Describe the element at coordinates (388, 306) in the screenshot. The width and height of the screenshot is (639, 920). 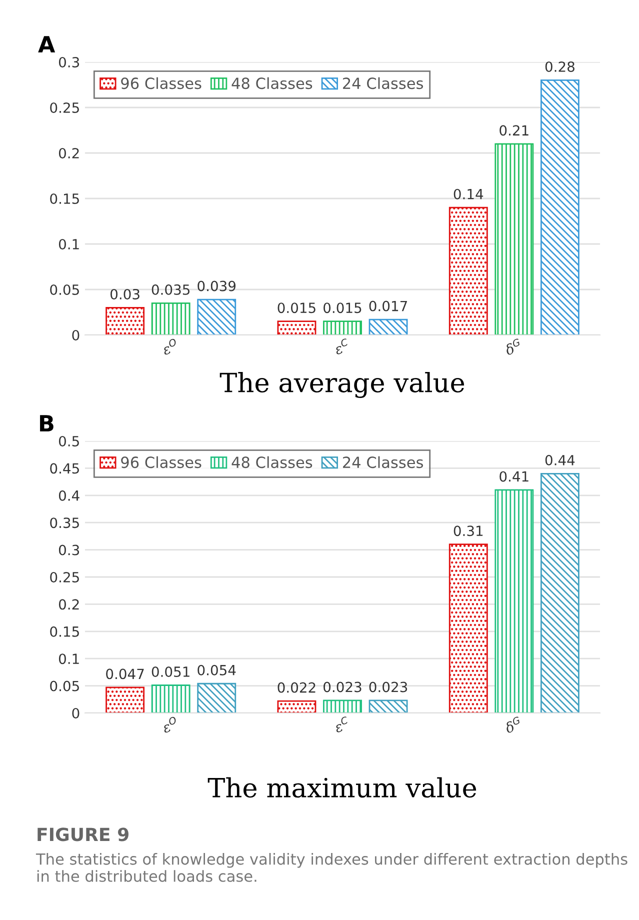
I see `data-label: 0.017` at that location.